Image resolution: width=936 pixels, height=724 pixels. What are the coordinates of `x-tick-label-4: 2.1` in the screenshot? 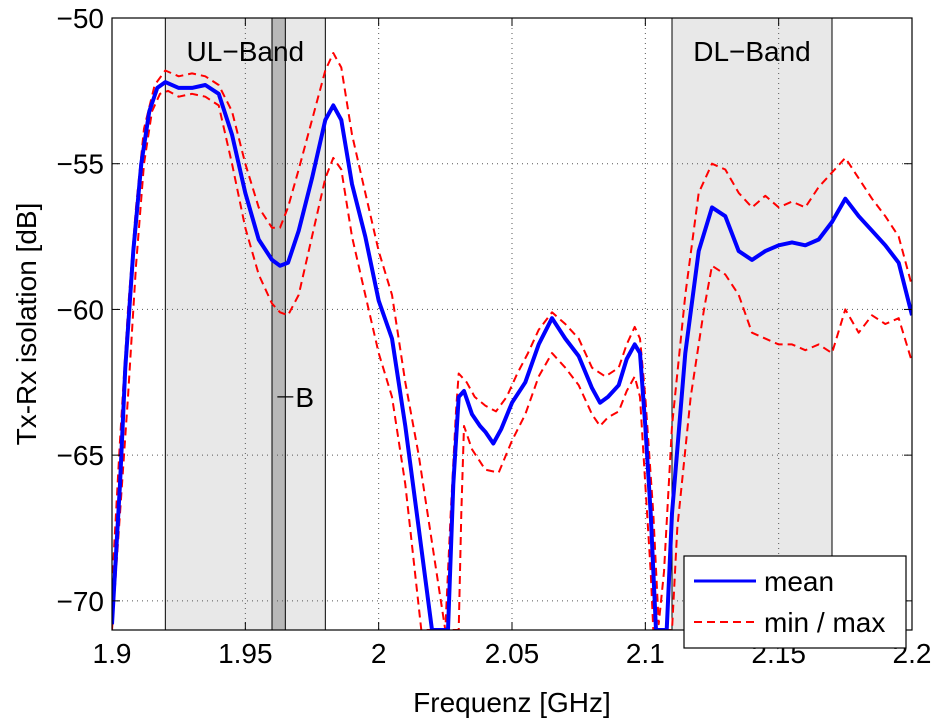 It's located at (645, 653).